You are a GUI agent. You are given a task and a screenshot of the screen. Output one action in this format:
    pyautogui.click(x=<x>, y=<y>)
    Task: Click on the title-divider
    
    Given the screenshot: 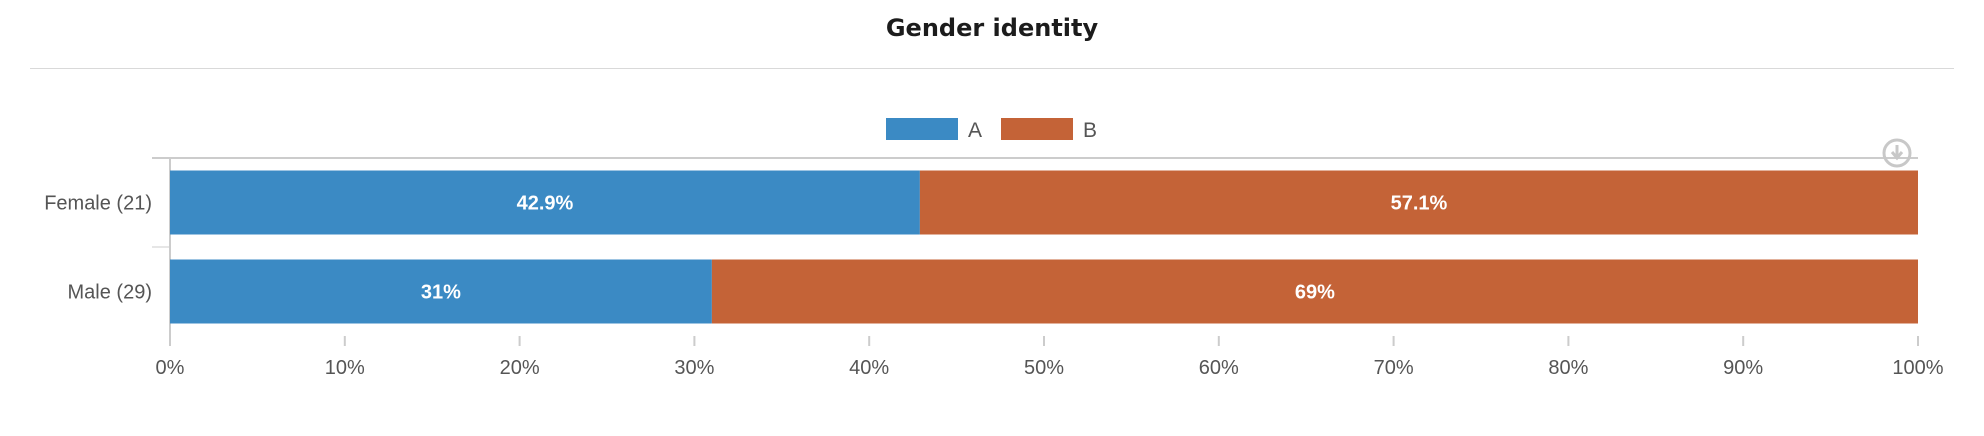 What is the action you would take?
    pyautogui.click(x=992, y=68)
    